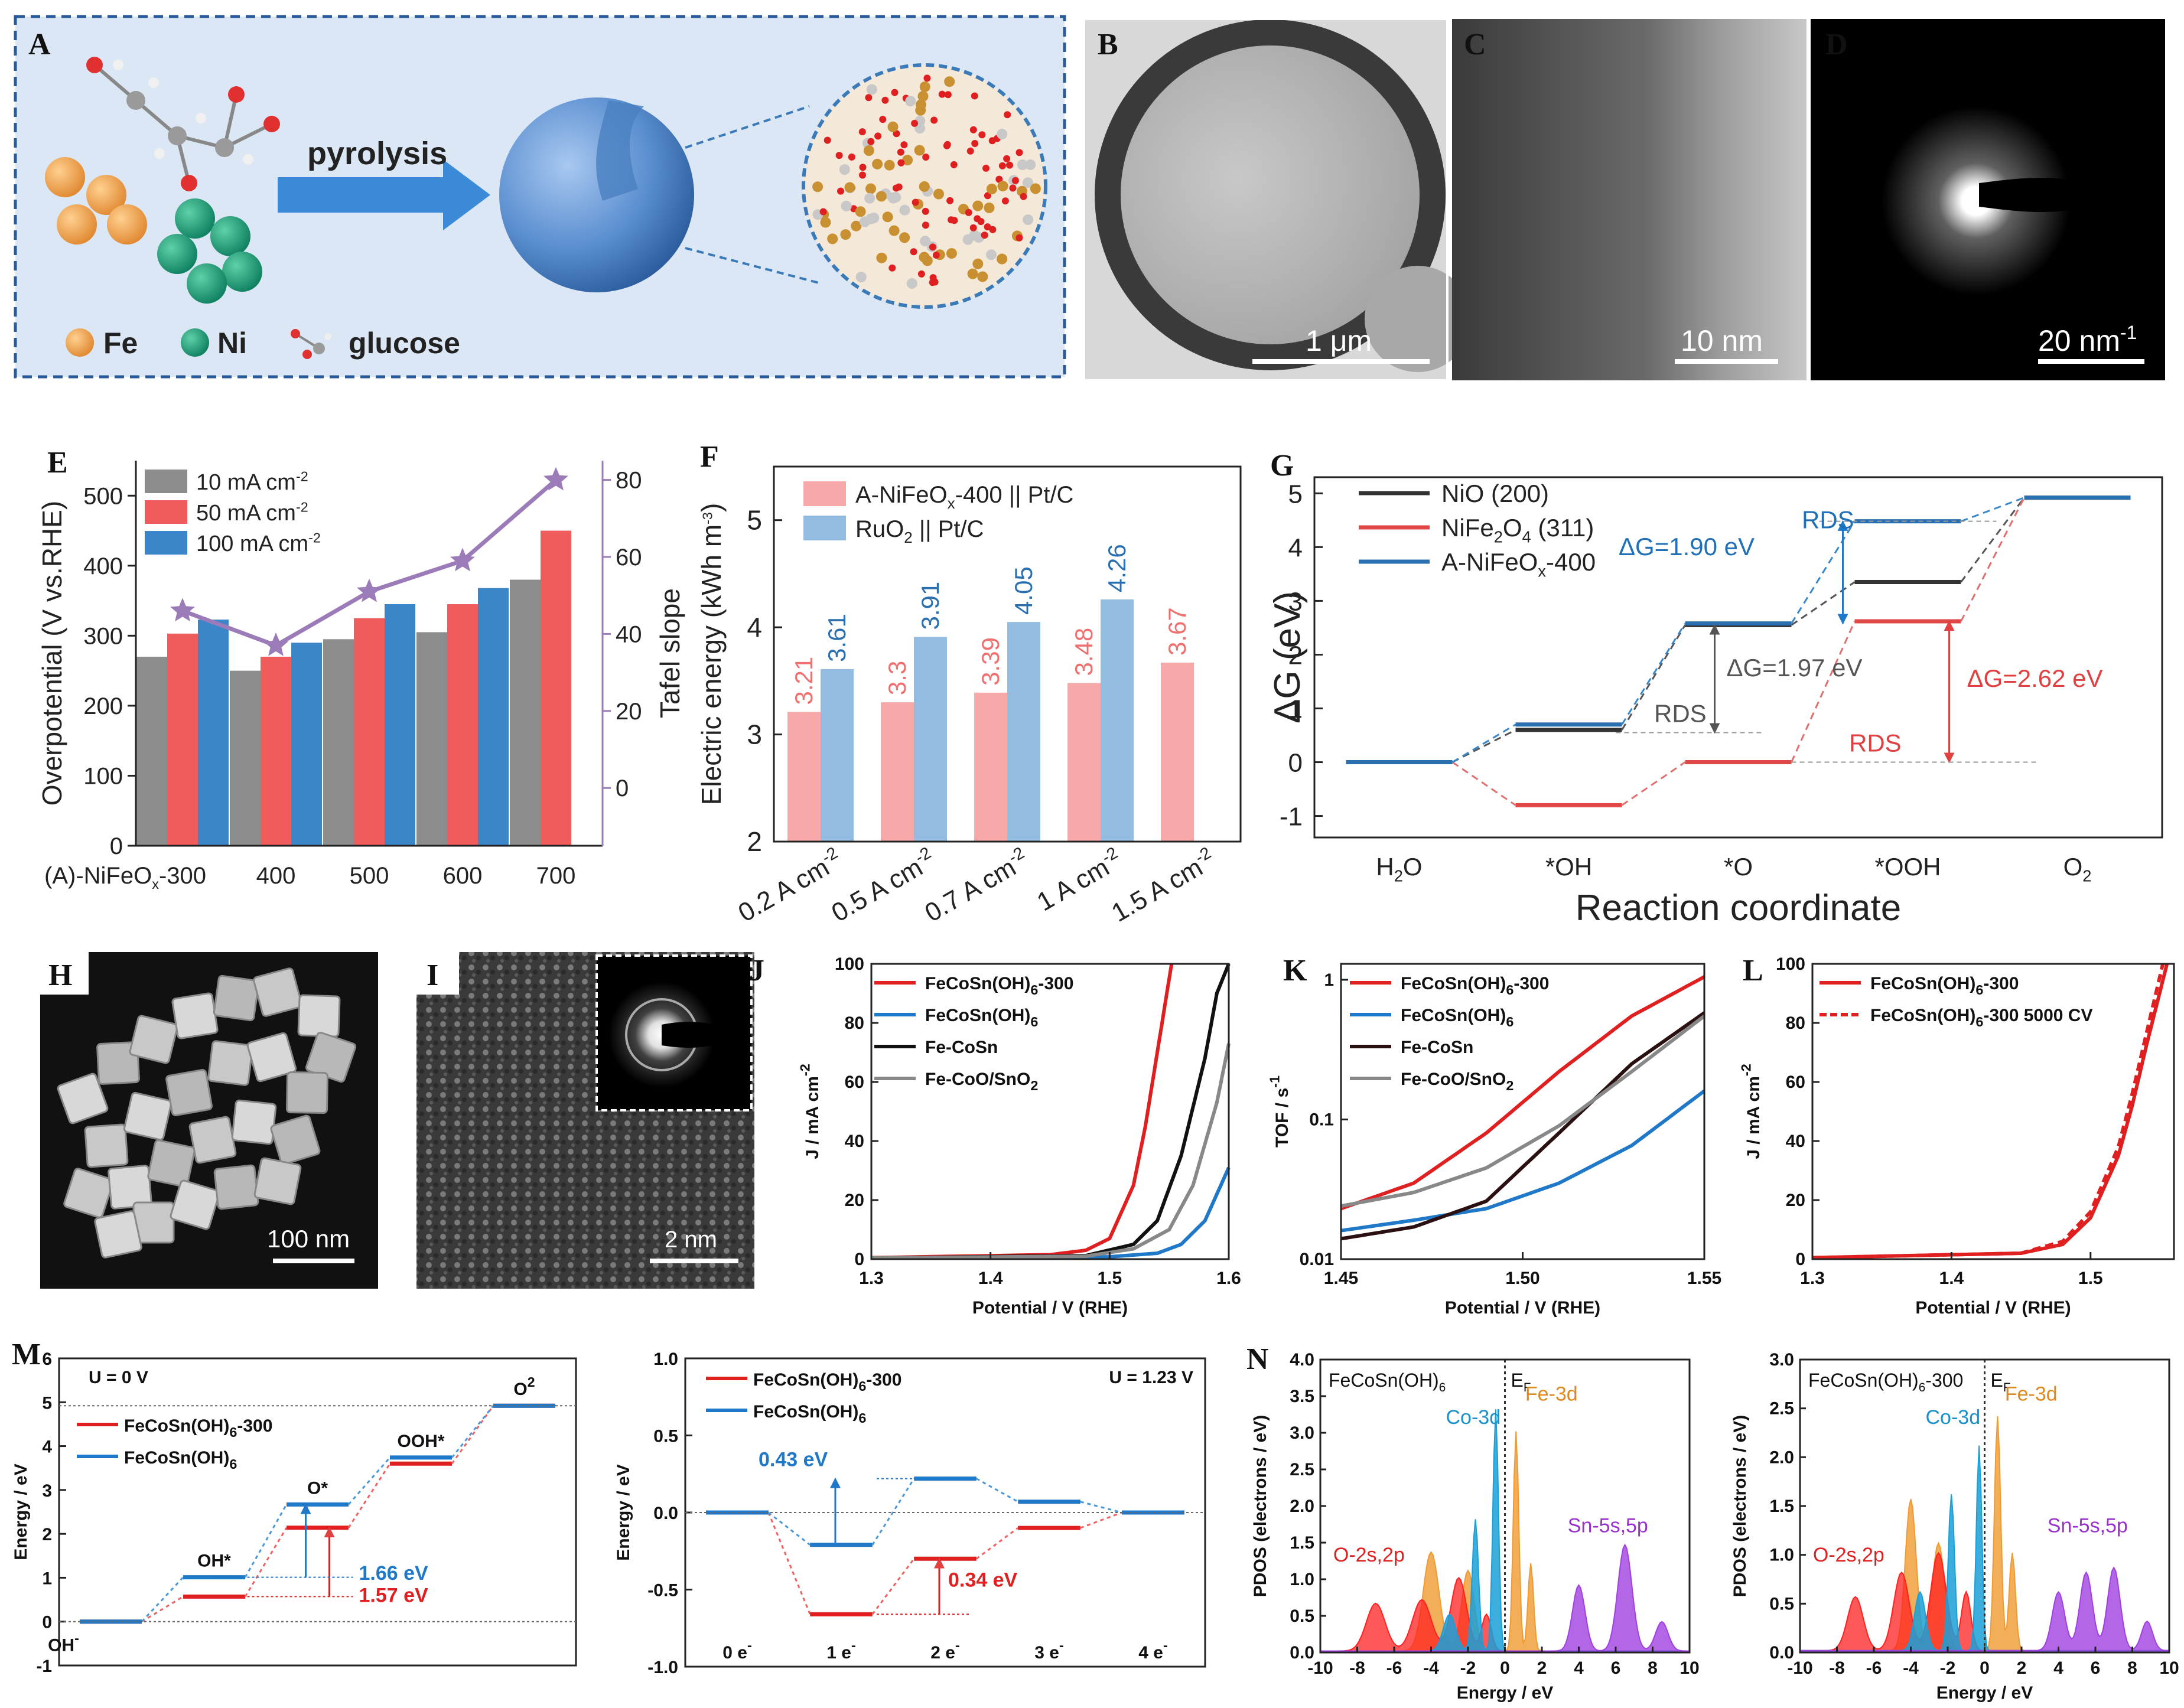 The height and width of the screenshot is (1708, 2184). What do you see at coordinates (1790, 964) in the screenshot?
I see `y-tick-label: 100` at bounding box center [1790, 964].